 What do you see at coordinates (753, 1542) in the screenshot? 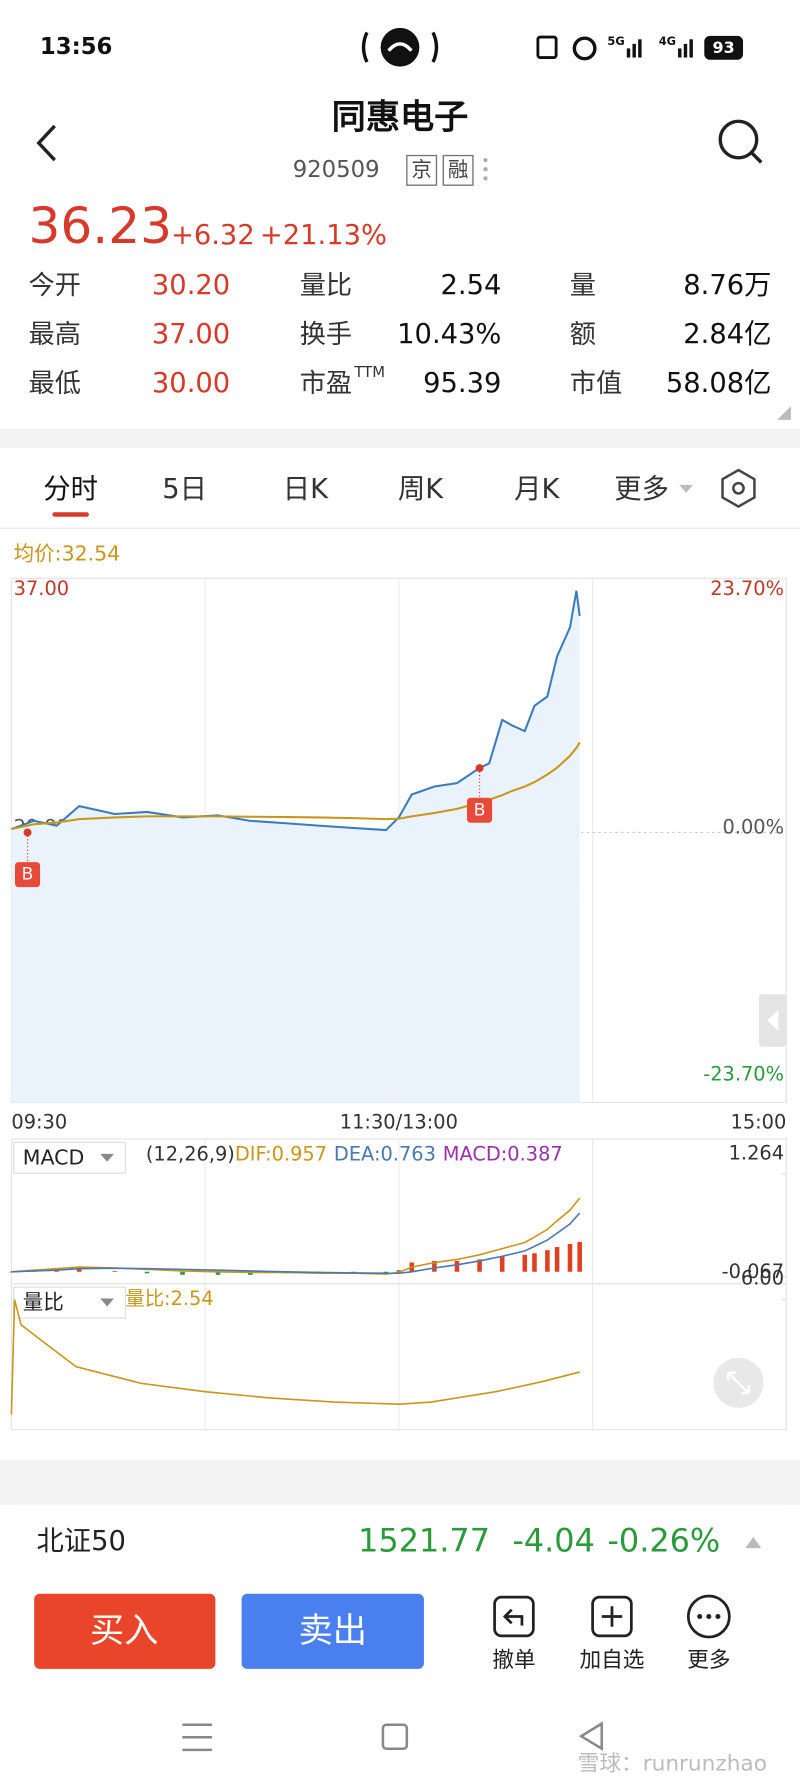
I see `expand-arrow` at bounding box center [753, 1542].